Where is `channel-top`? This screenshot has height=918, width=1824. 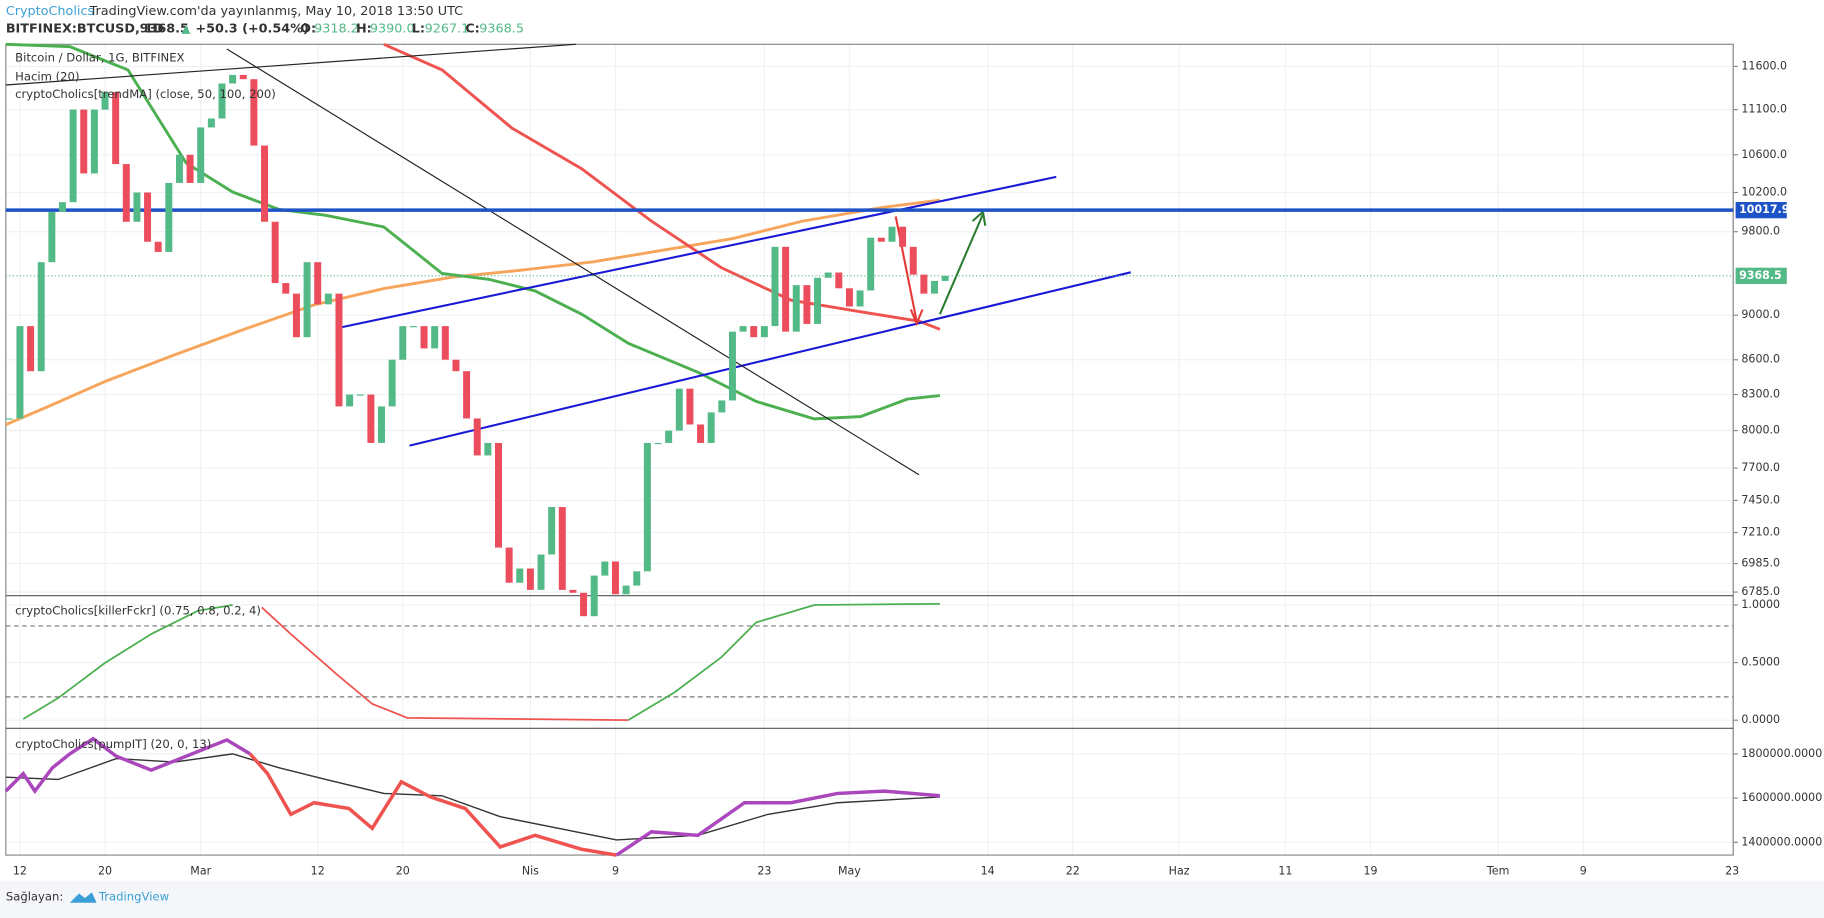 channel-top is located at coordinates (697, 252).